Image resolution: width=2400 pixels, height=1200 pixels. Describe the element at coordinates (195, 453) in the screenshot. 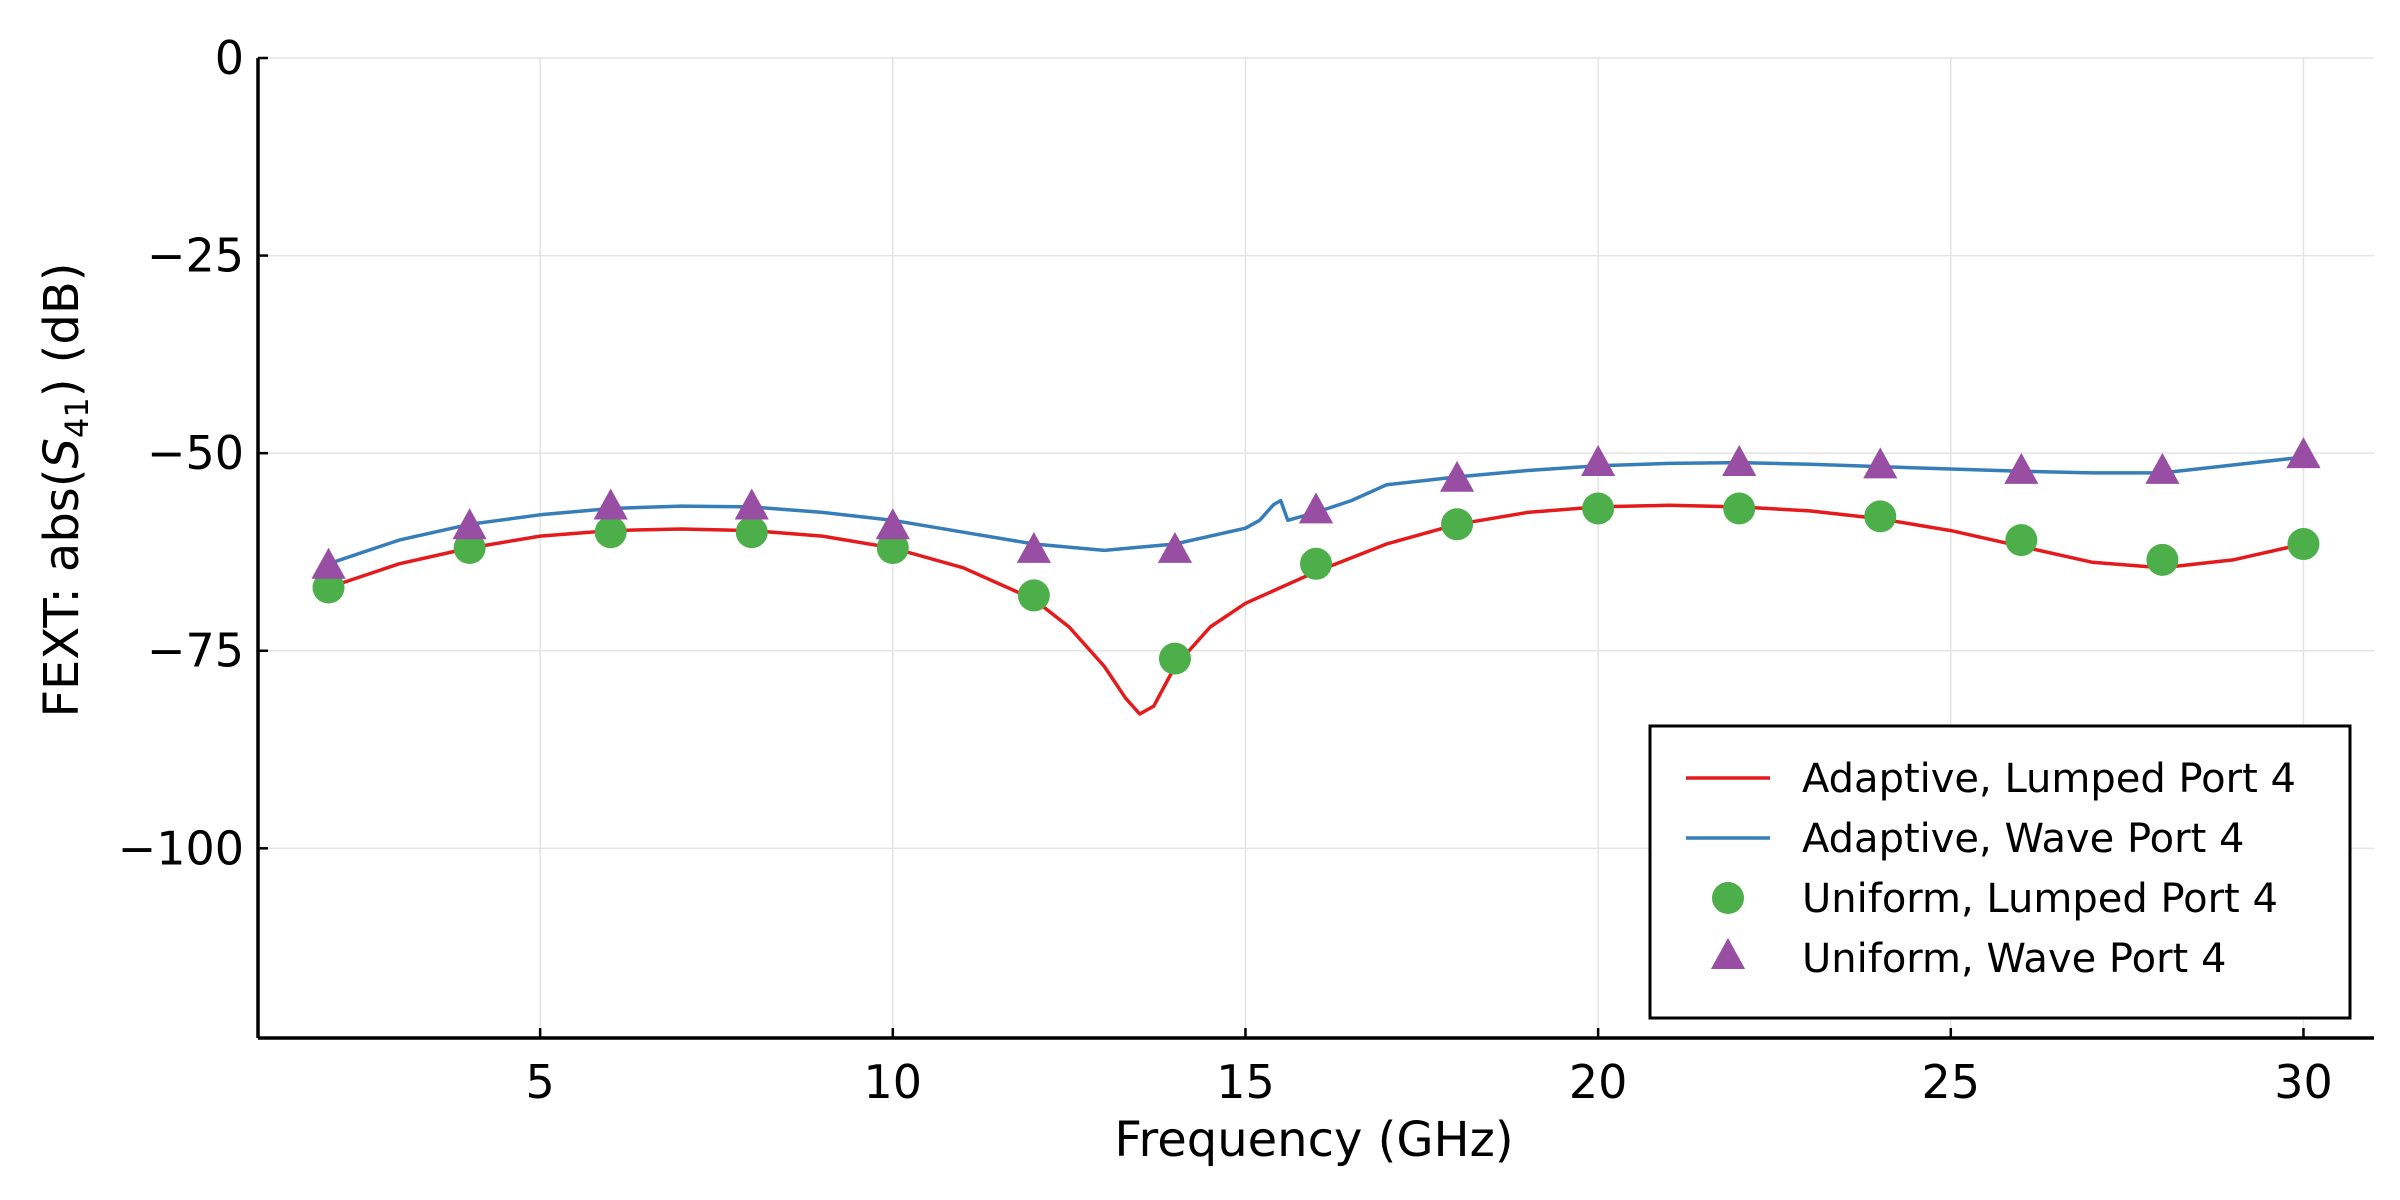

I see `y-tick-label: −50` at that location.